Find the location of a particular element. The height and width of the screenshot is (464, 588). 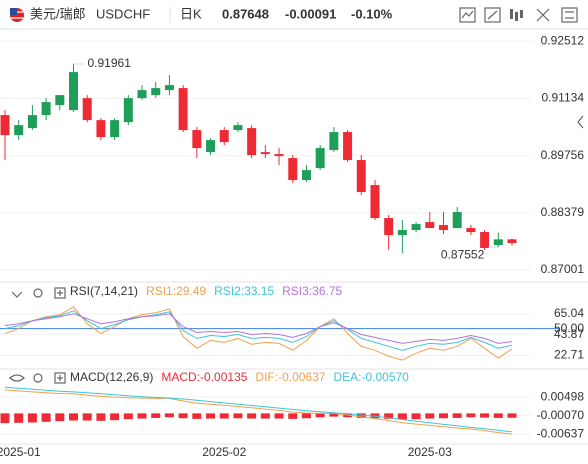

change-percent: -0.10% is located at coordinates (372, 13).